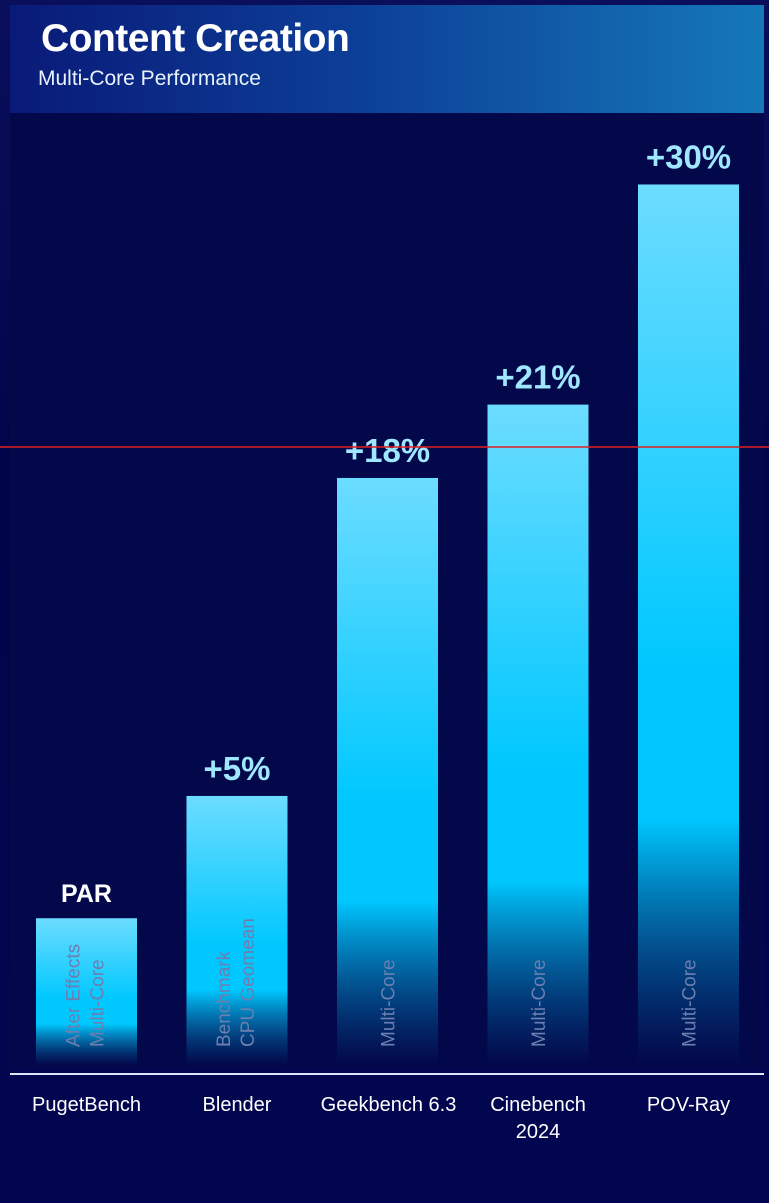  What do you see at coordinates (389, 1003) in the screenshot?
I see `bar-sublabel-3: Multi-Core` at bounding box center [389, 1003].